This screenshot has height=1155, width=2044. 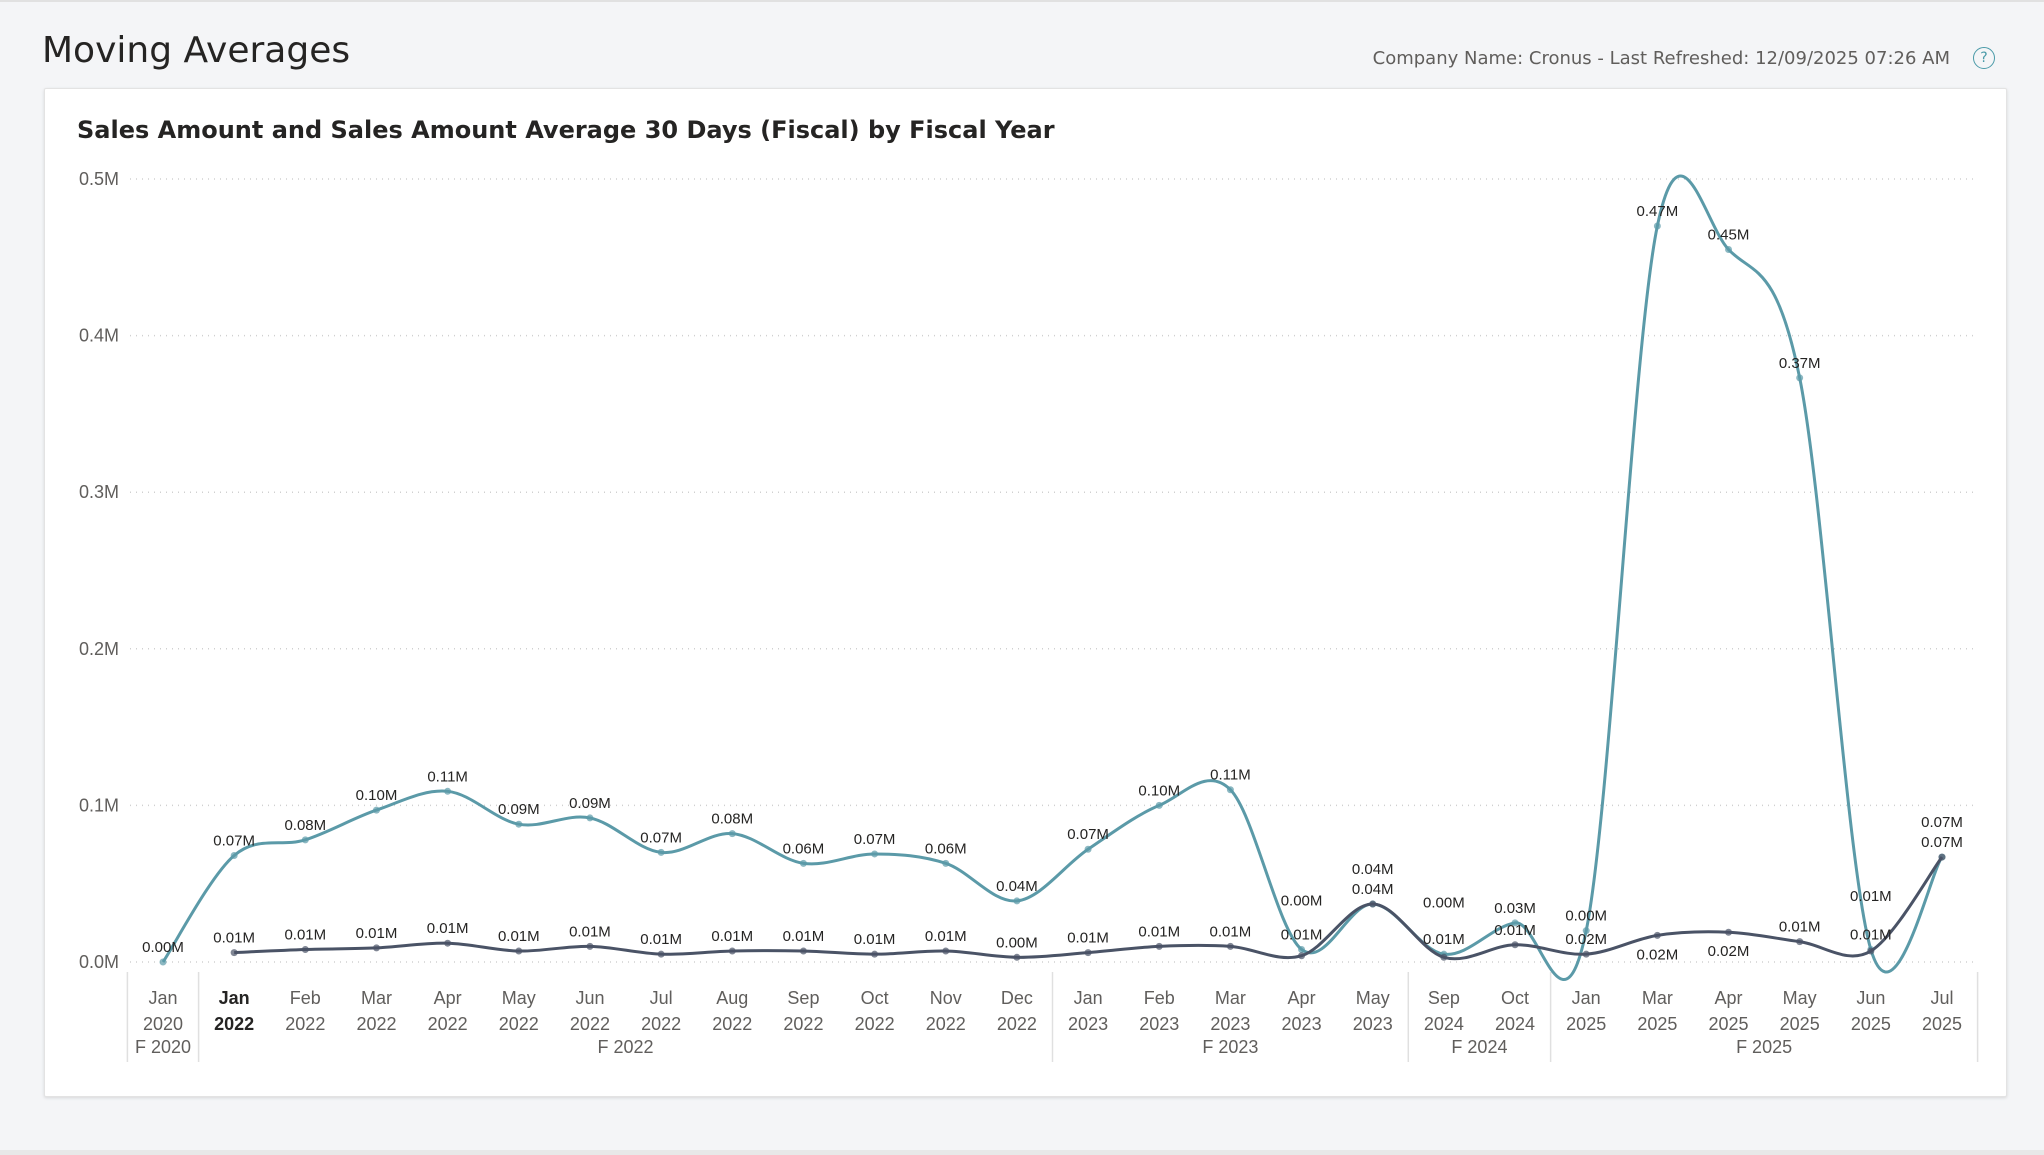 I want to click on bottom-bar, so click(x=1022, y=1152).